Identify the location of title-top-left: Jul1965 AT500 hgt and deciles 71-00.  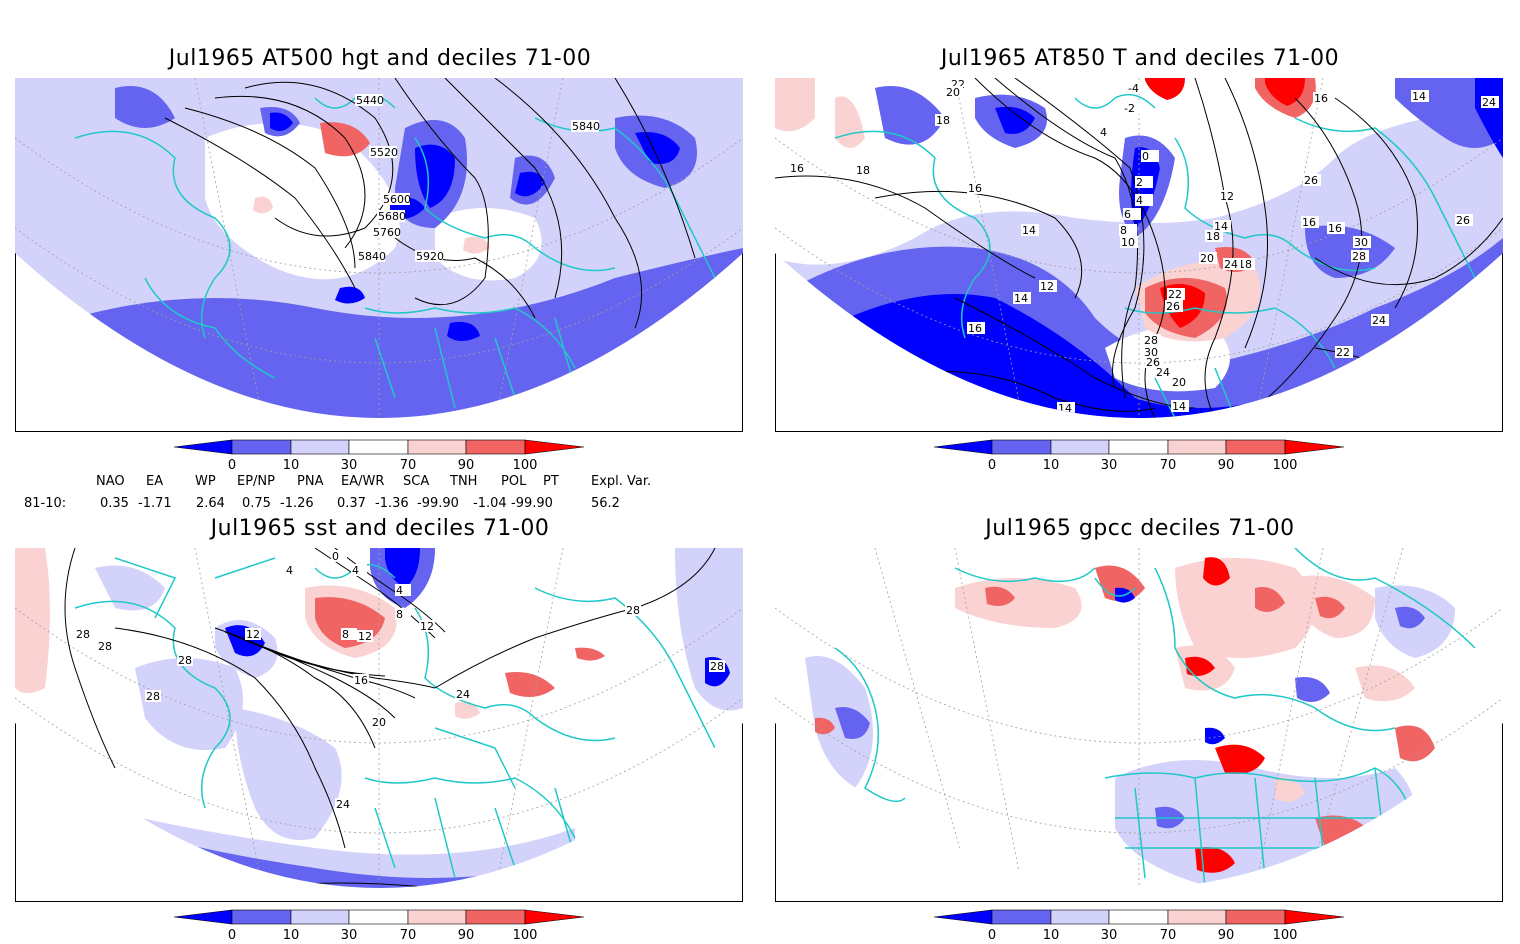
(380, 58).